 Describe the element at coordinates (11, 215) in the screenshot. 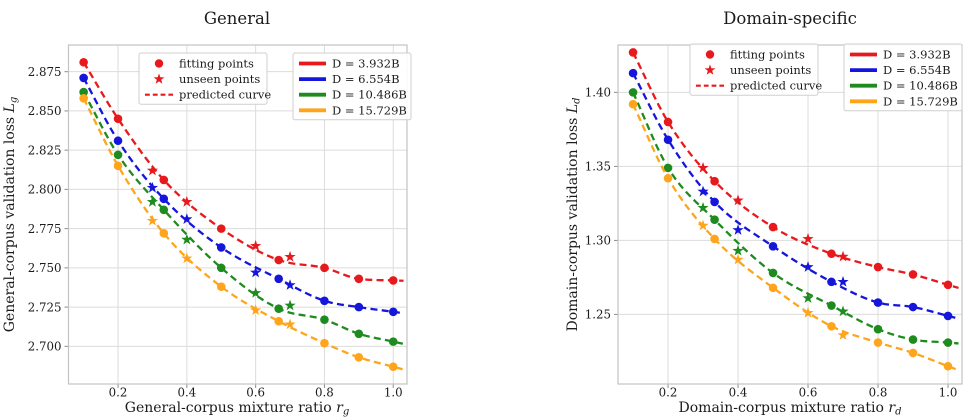

I see `y-axis-label: General-corpus validation loss Lg` at that location.